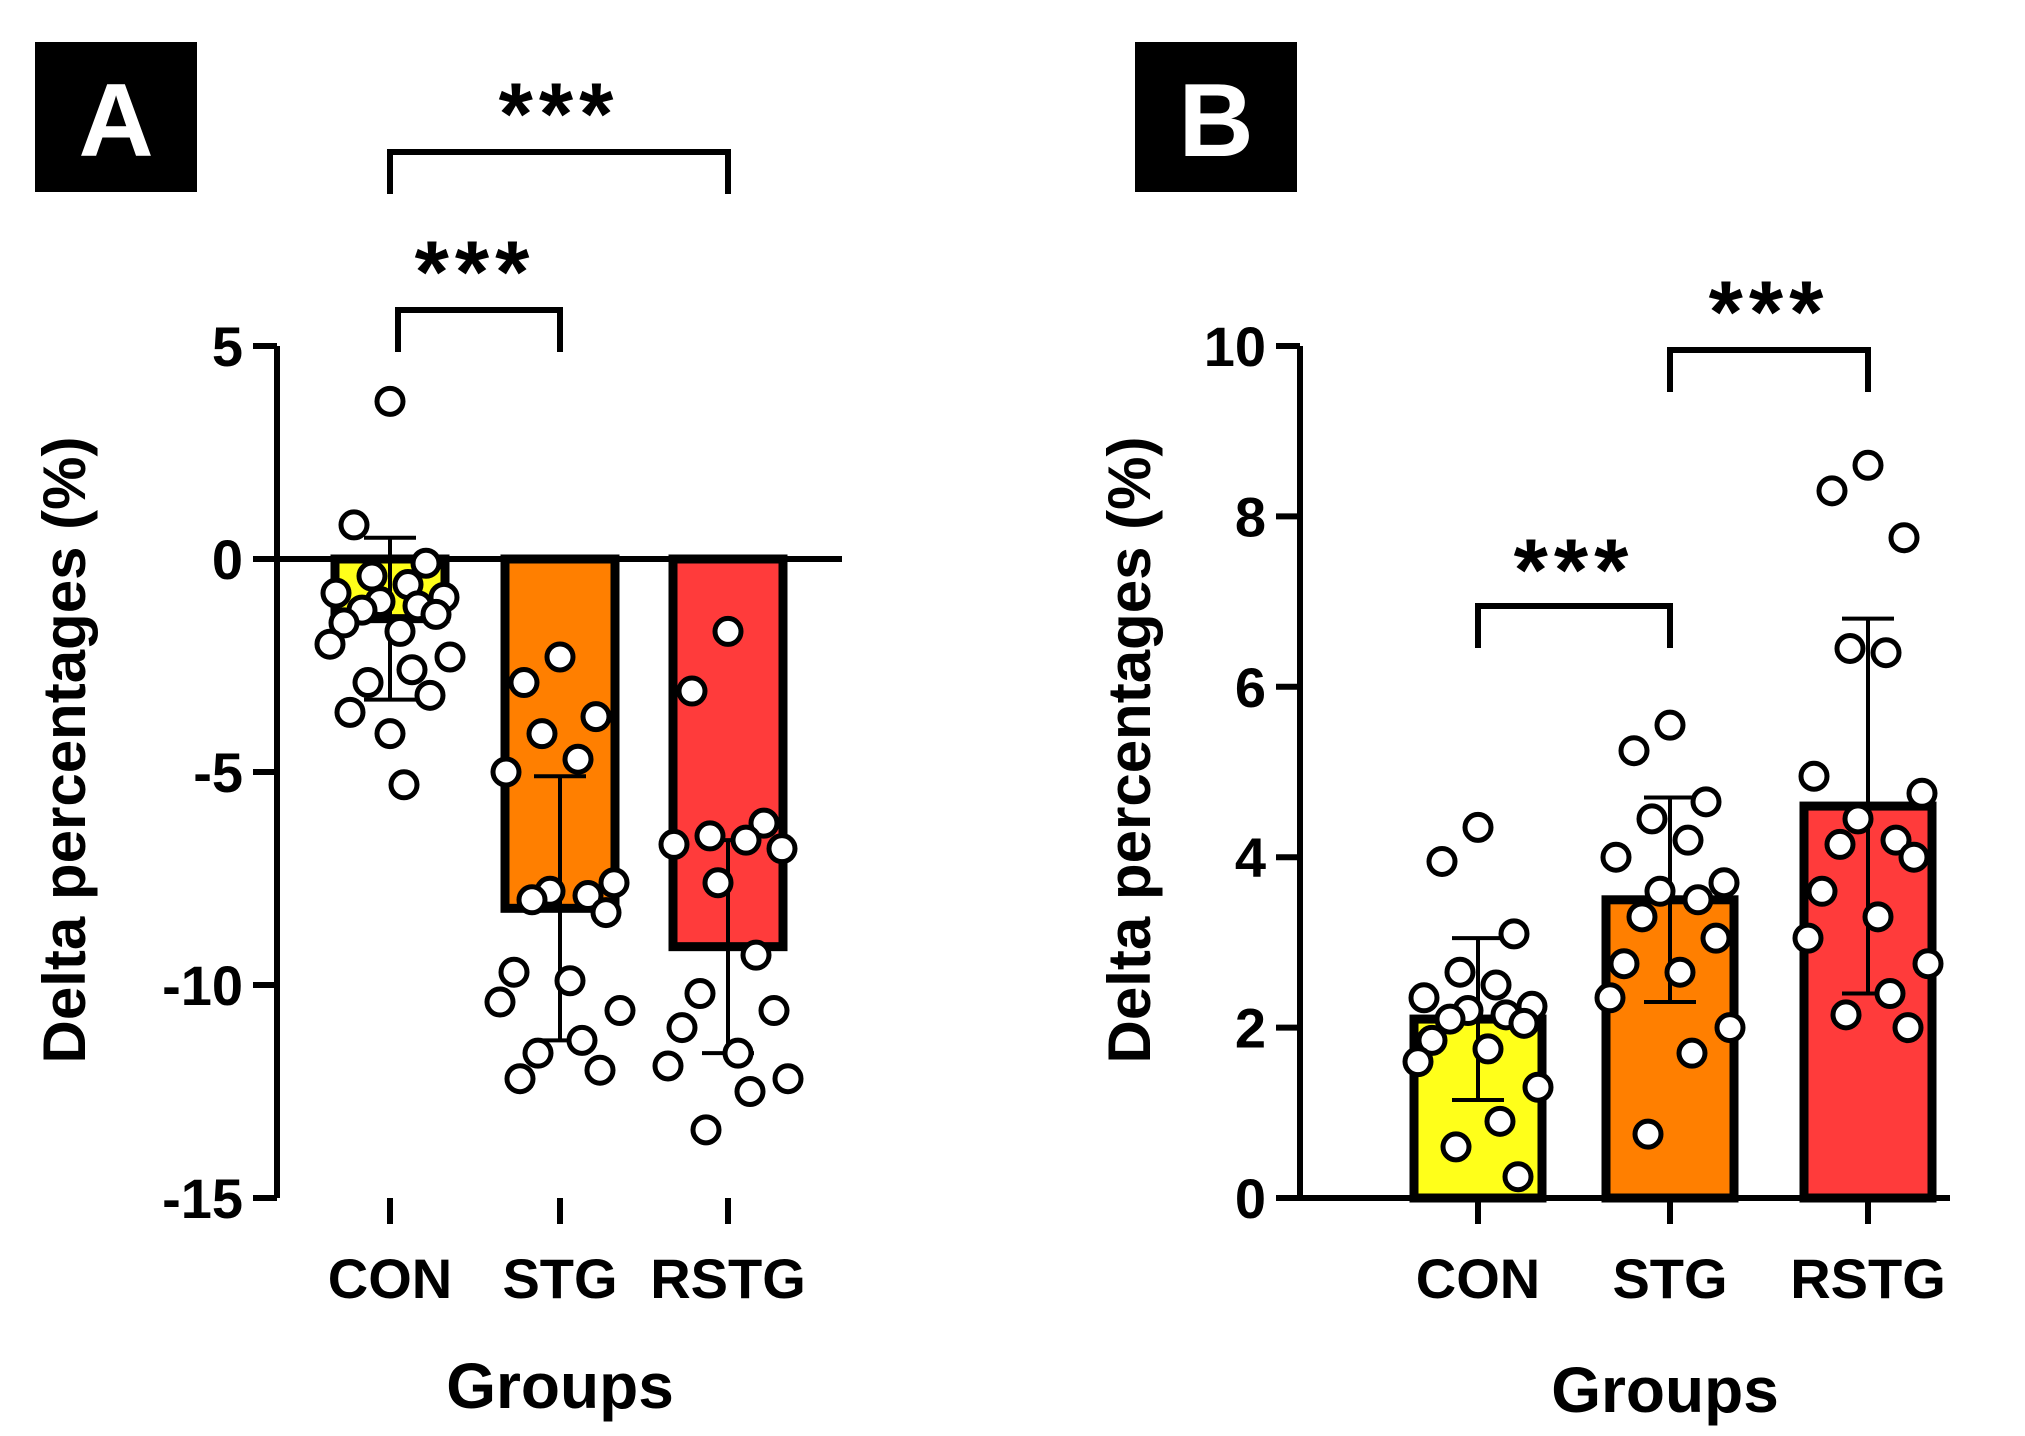  Describe the element at coordinates (1215, 121) in the screenshot. I see `panel-b-label: B` at that location.